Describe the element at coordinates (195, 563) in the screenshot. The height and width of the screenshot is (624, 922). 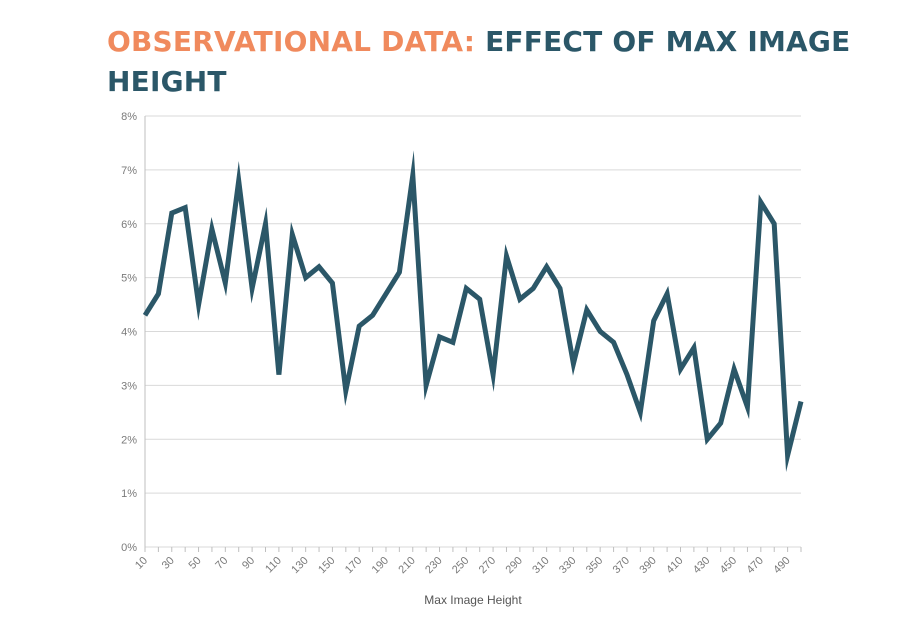
I see `x-tick-label: 50` at that location.